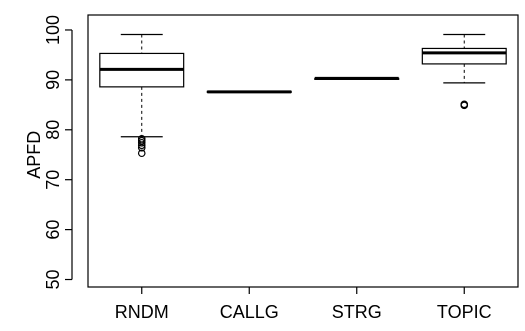  Describe the element at coordinates (464, 71) in the screenshot. I see `box-topic` at that location.